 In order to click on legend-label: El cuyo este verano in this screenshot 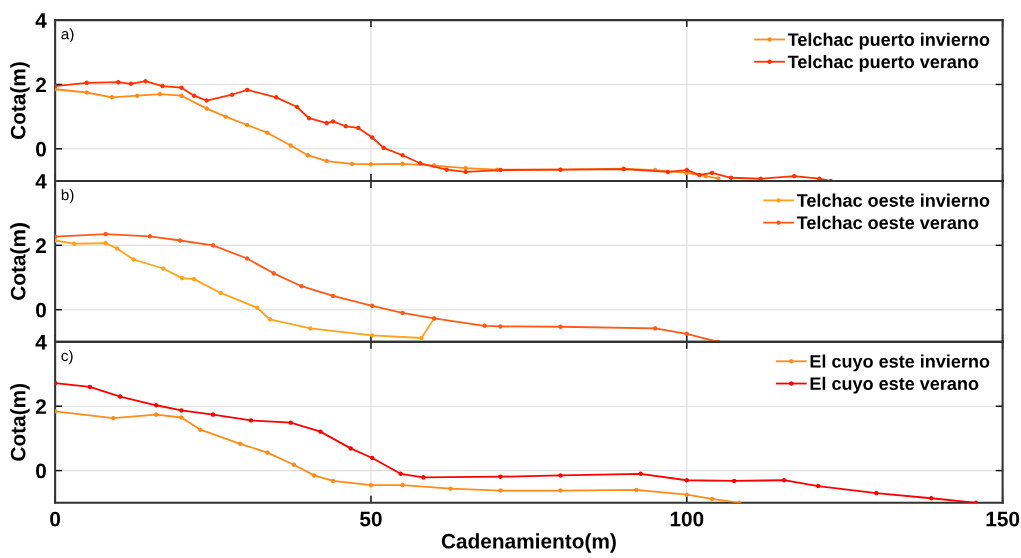, I will do `click(894, 385)`.